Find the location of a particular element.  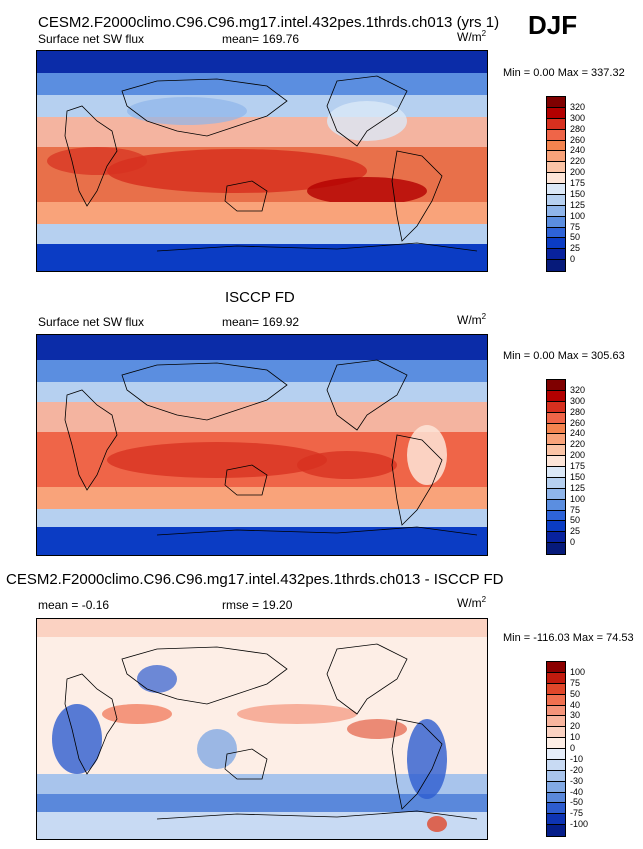

panel1-units: W/m2 is located at coordinates (472, 37).